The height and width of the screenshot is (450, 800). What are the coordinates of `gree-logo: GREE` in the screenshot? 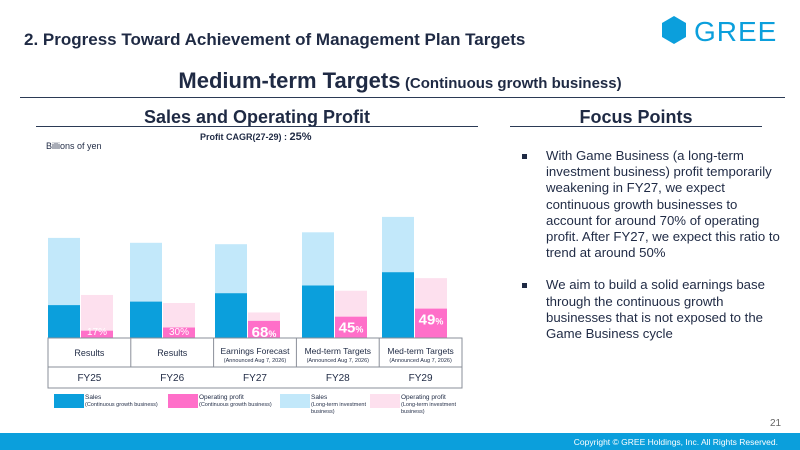 It's located at (719, 30).